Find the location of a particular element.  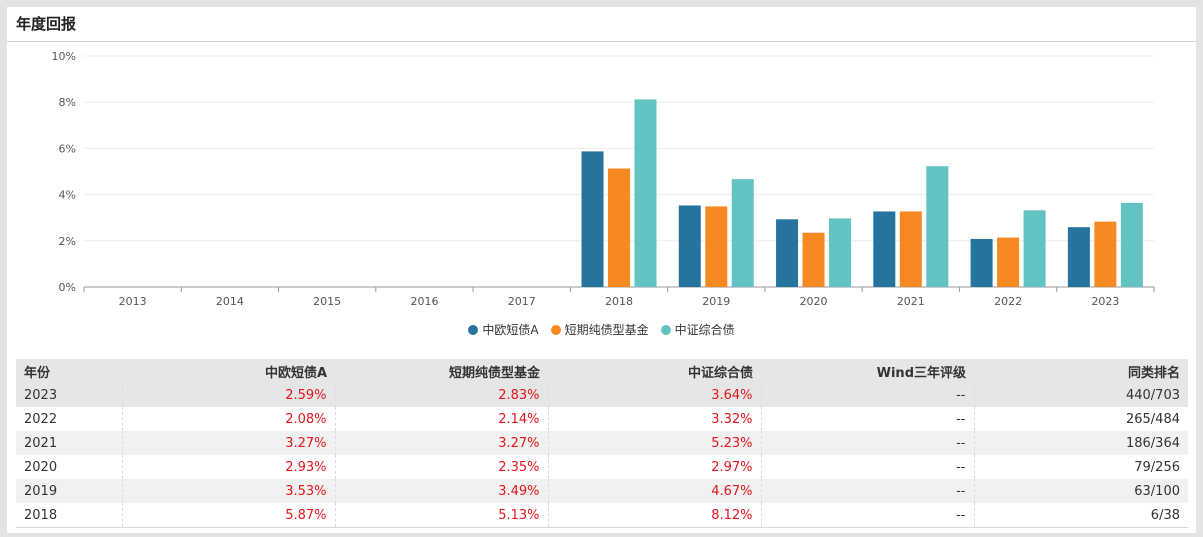

table-cell: 2.59% is located at coordinates (228, 395).